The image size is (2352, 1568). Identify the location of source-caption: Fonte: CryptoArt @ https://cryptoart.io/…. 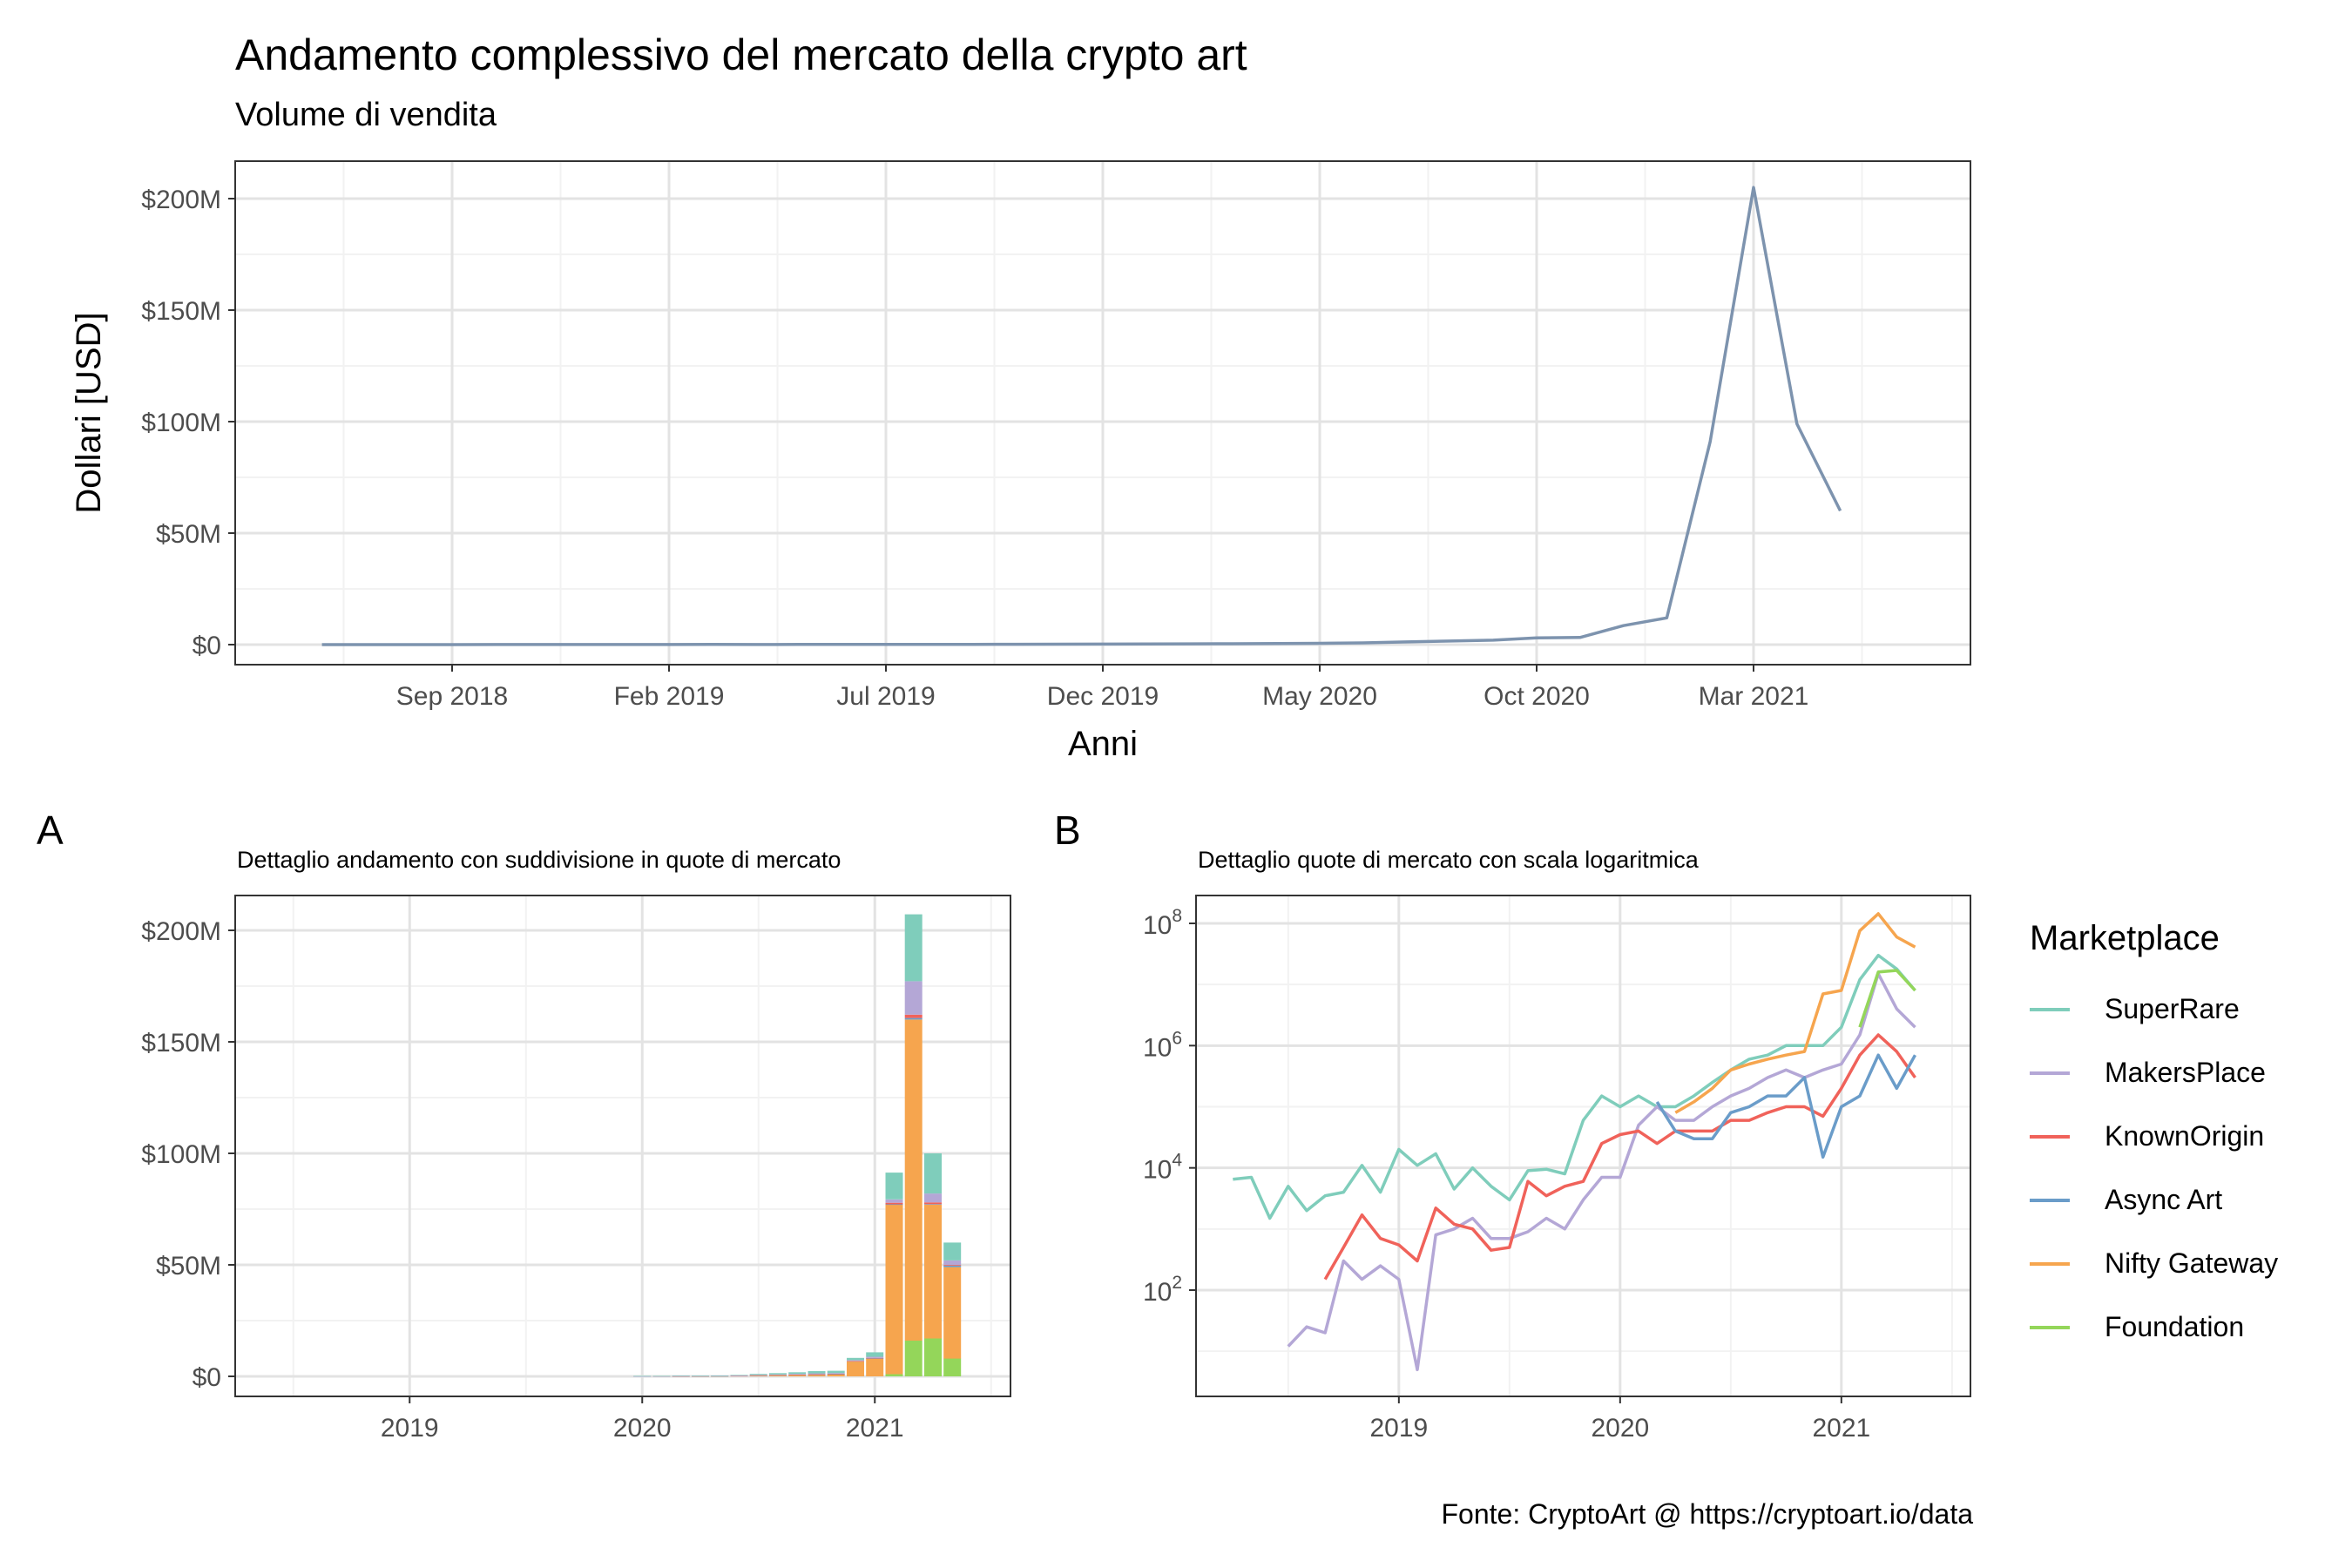
(1707, 1514).